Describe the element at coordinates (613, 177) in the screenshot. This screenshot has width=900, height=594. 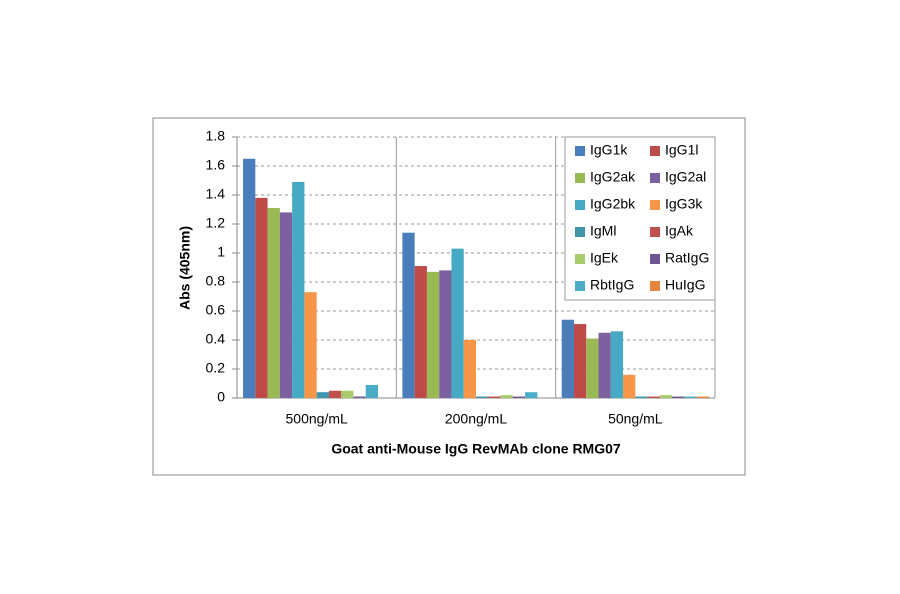
I see `legend-label: IgG2ak` at that location.